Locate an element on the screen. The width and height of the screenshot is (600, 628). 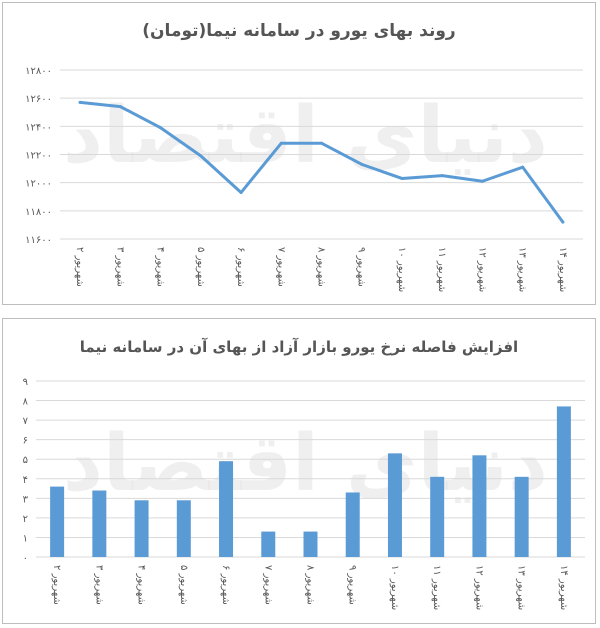
y-tick-label: ۰ is located at coordinates (25, 558).